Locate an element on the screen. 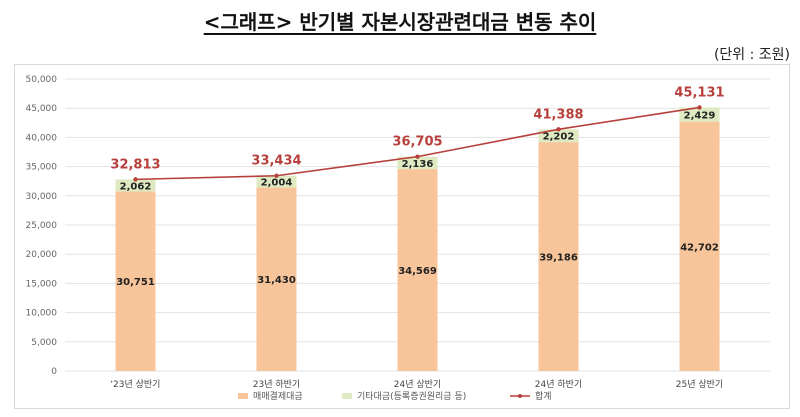  y-tick-label: 40,000 is located at coordinates (42, 138).